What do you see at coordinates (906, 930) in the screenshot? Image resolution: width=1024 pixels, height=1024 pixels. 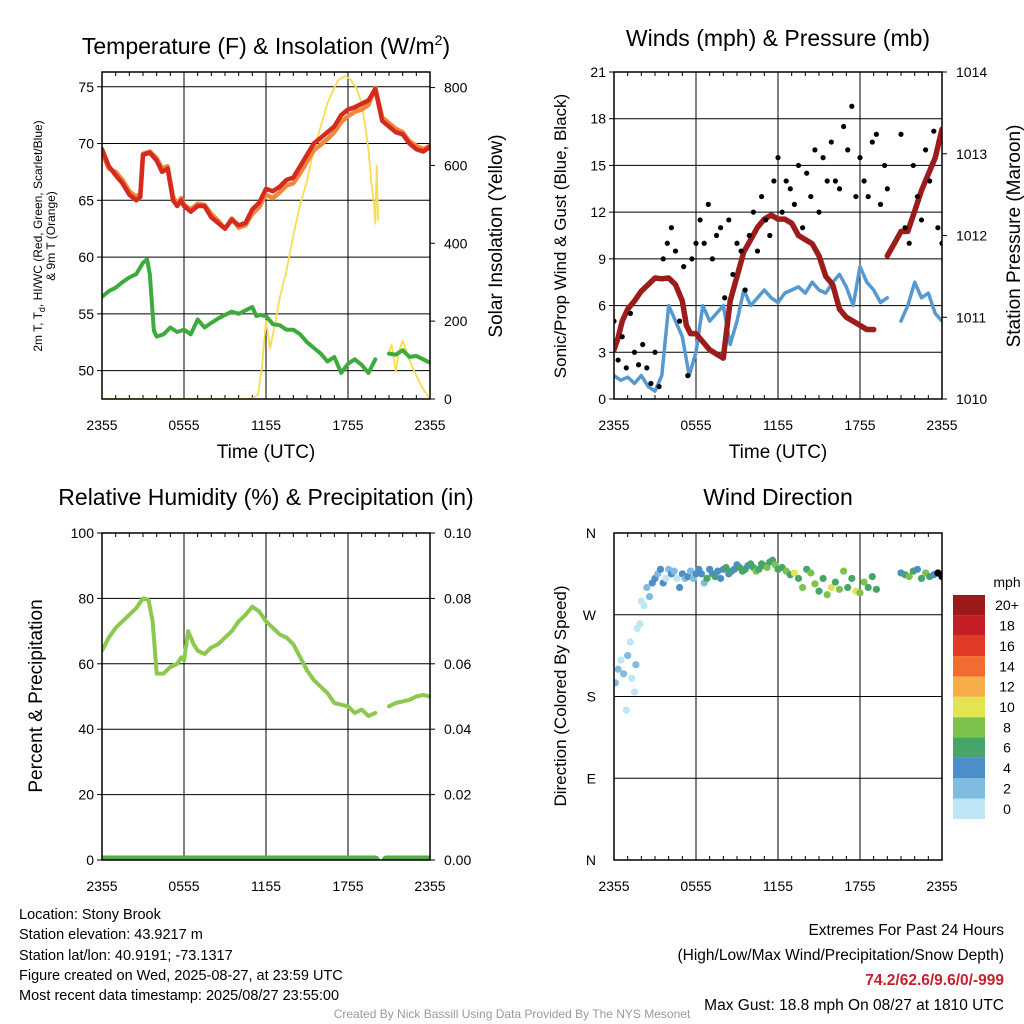 I see `extremes-title: Extremes For Past 24 Hours` at bounding box center [906, 930].